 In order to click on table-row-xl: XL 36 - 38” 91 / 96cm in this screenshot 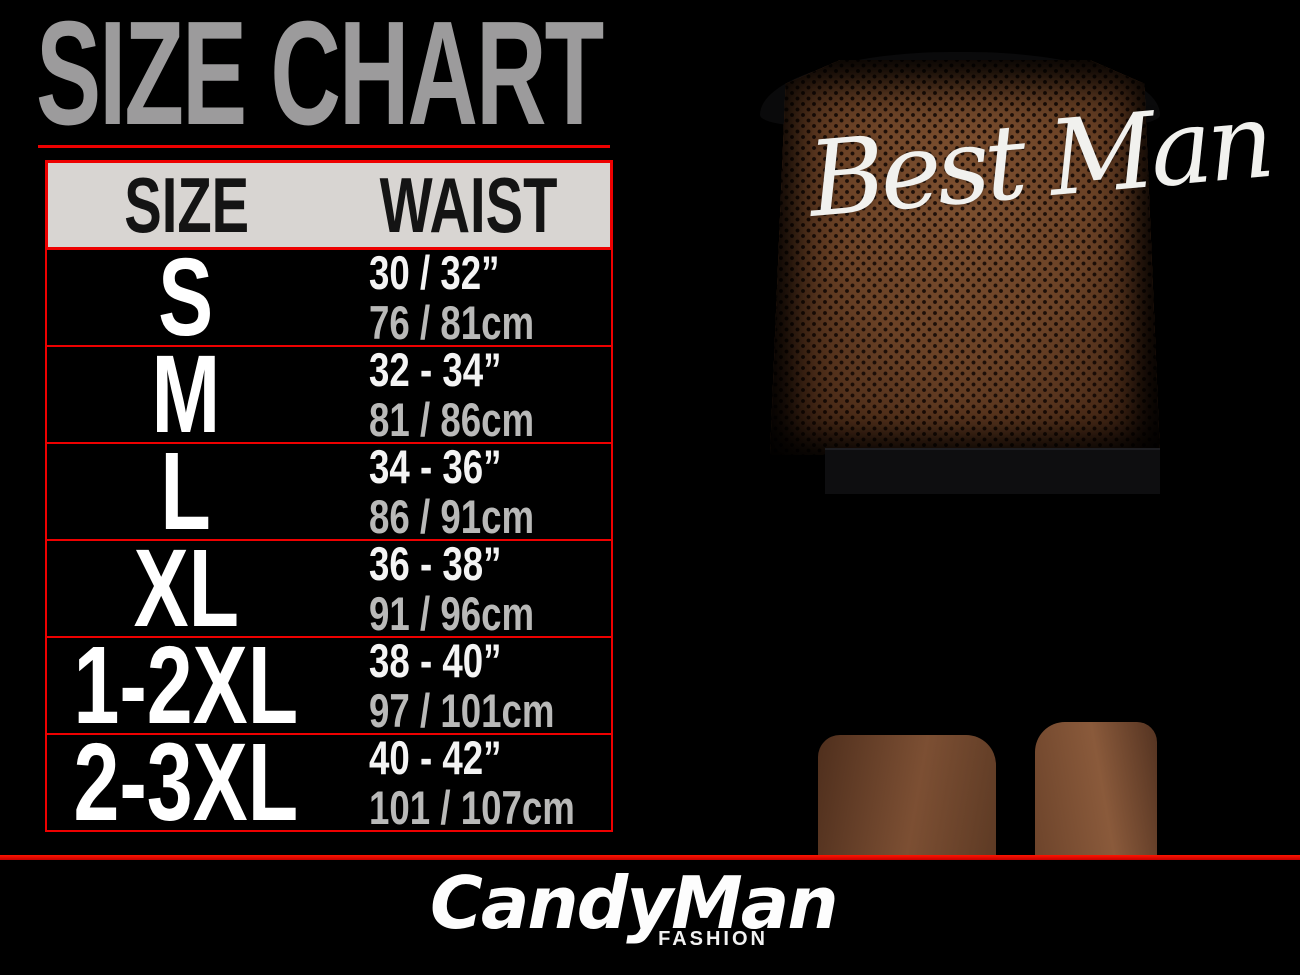, I will do `click(329, 588)`.